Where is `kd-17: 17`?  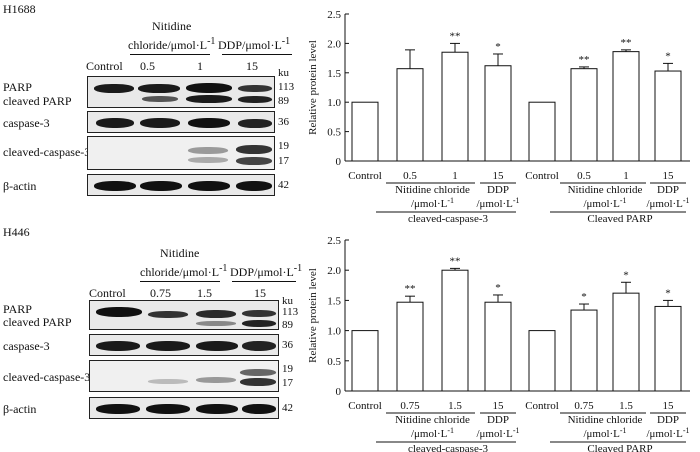
kd-17: 17 is located at coordinates (287, 383).